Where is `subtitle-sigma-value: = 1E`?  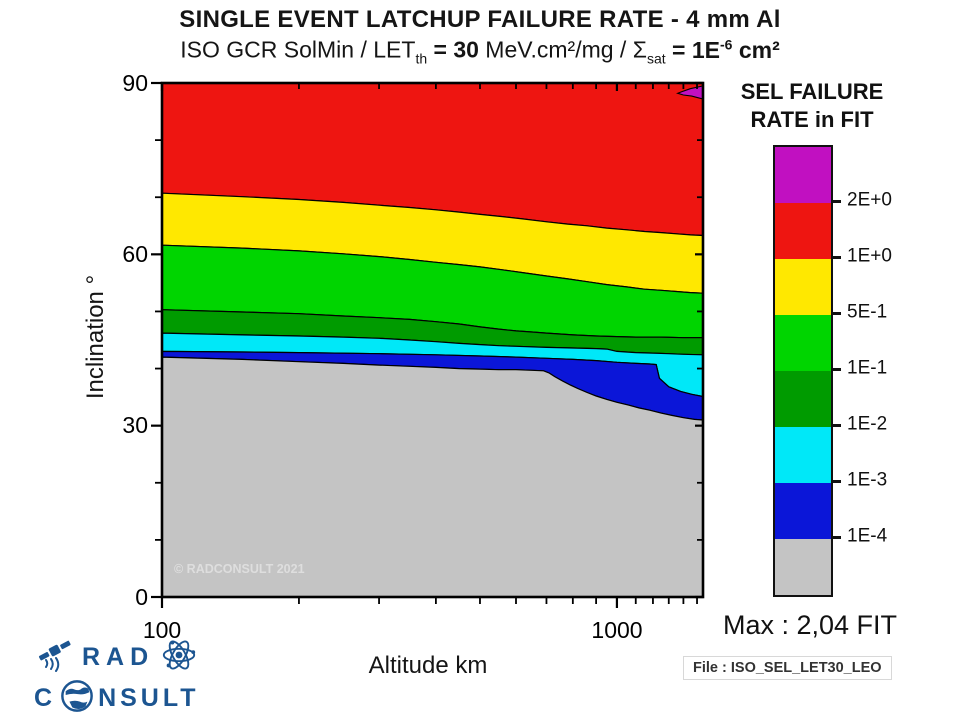
subtitle-sigma-value: = 1E is located at coordinates (692, 49).